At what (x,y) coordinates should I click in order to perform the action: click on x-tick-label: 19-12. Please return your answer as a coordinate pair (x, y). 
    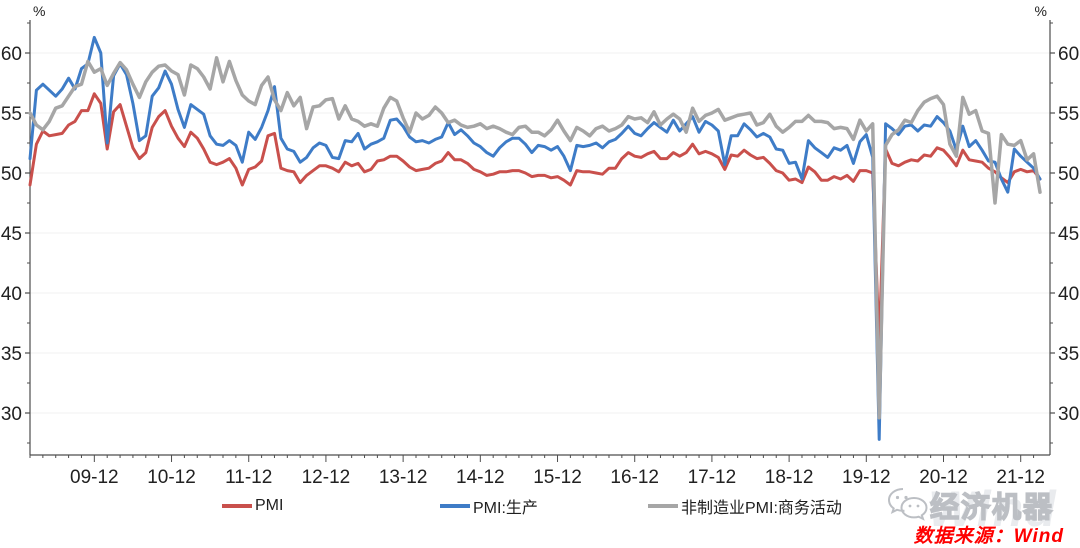
    Looking at the image, I should click on (866, 477).